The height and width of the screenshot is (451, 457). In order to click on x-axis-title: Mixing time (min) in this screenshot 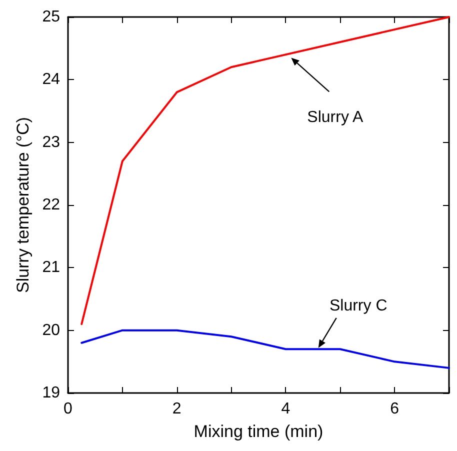, I will do `click(259, 431)`.